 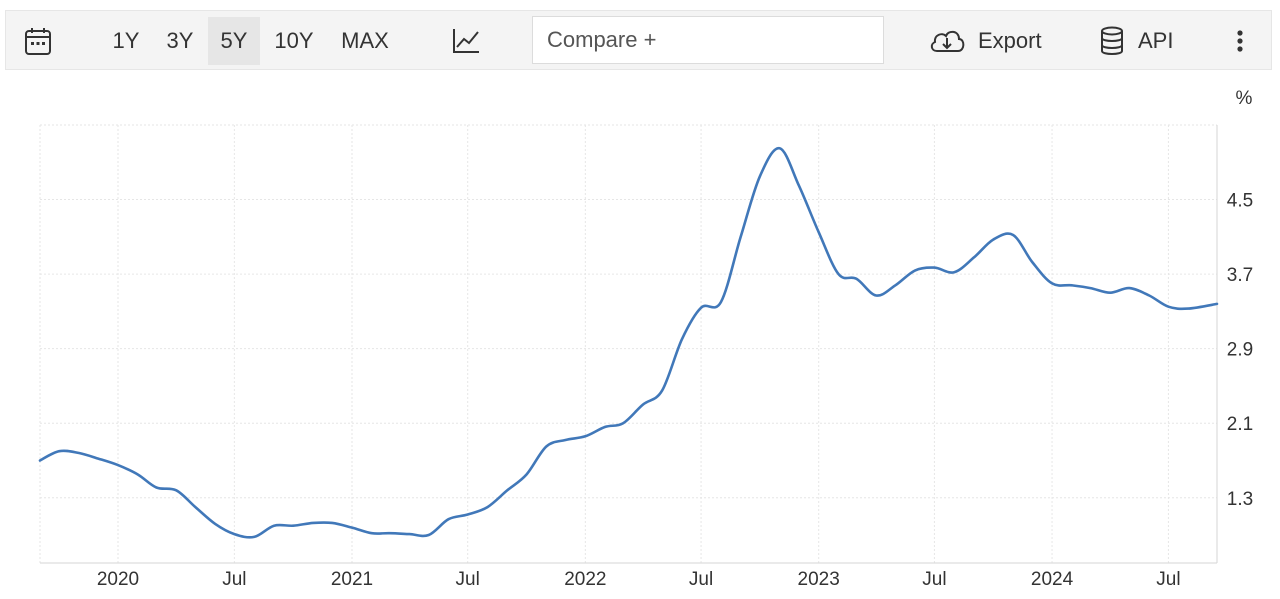 I want to click on calendar-icon, so click(x=38, y=41).